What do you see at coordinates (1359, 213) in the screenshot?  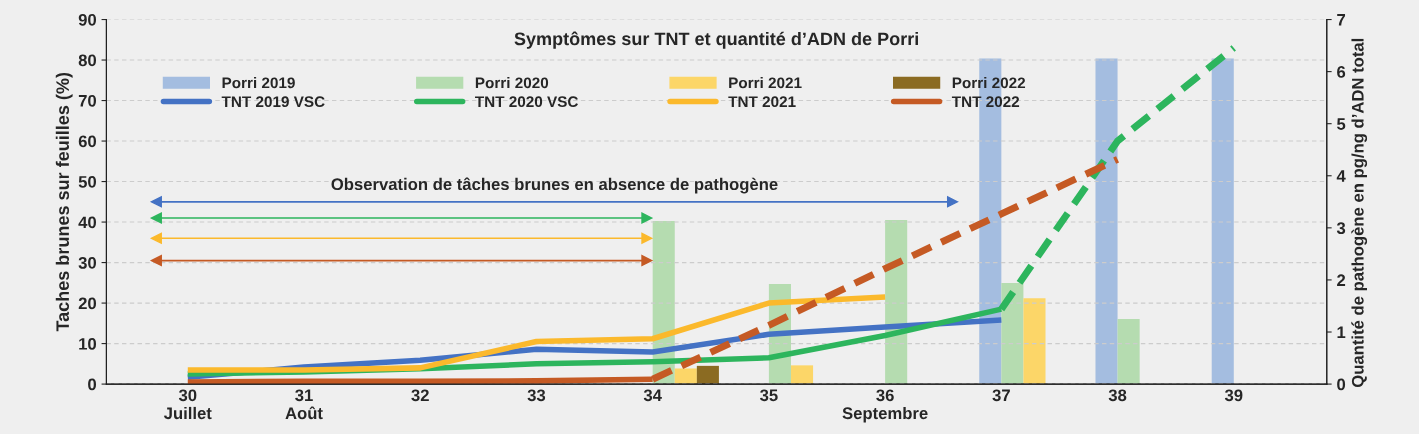 I see `y2-axis-title: Quantité de pathogène en pg/ng d’ADN total` at bounding box center [1359, 213].